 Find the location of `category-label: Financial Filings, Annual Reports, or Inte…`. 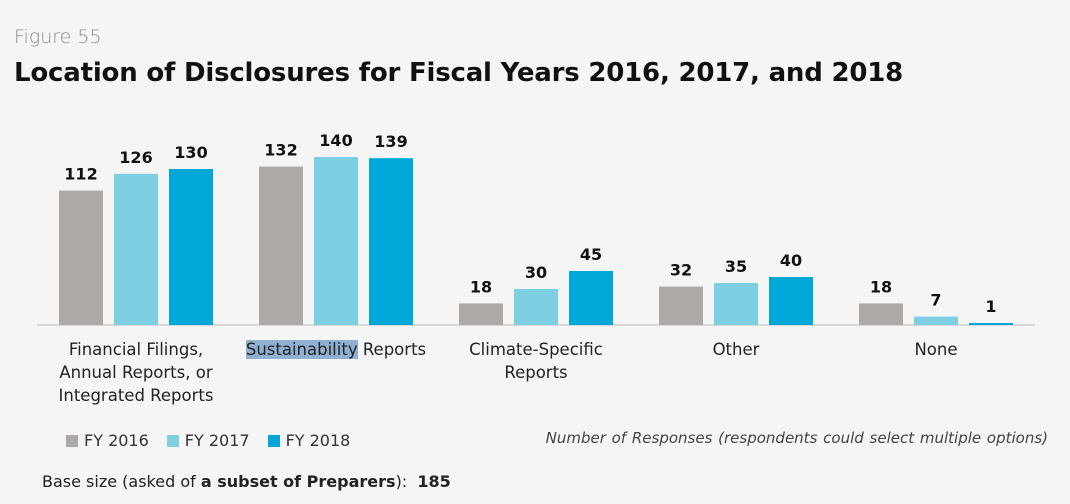

category-label: Financial Filings, Annual Reports, or Inte… is located at coordinates (136, 372).